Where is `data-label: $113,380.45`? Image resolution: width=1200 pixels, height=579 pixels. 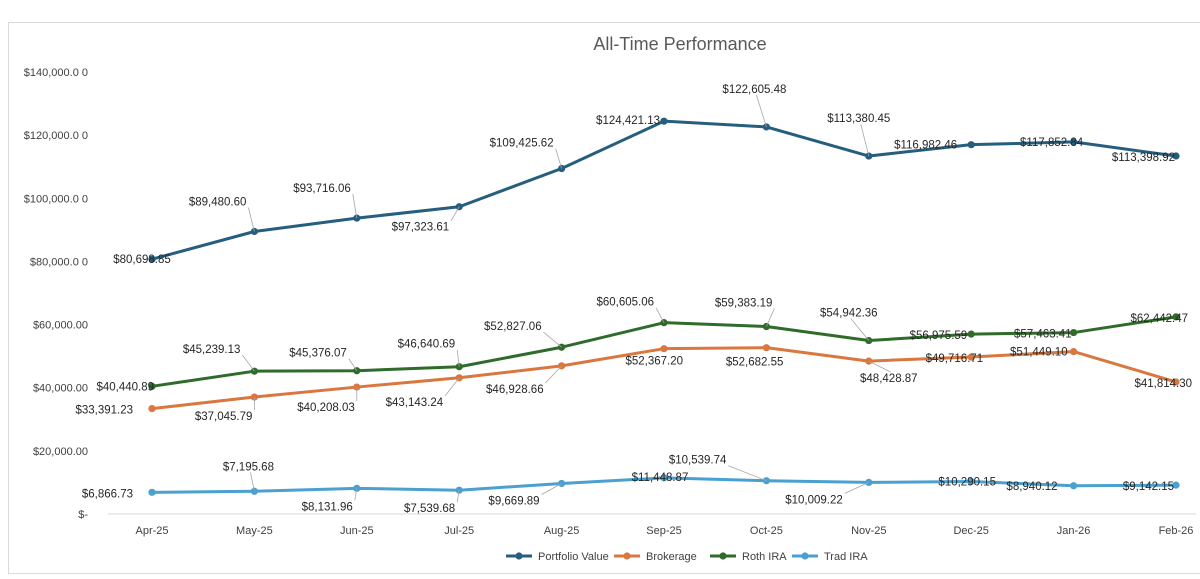 data-label: $113,380.45 is located at coordinates (858, 119).